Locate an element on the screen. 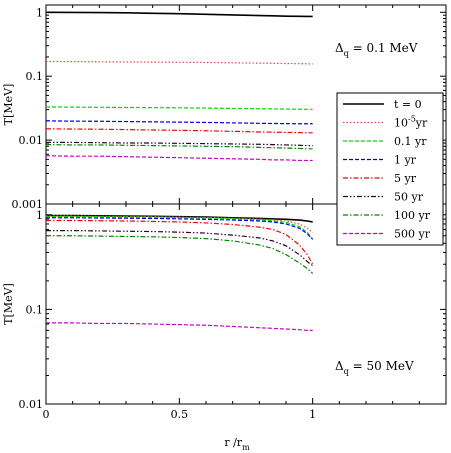 This screenshot has height=453, width=451. x-axis-labels: 0 0.5 1 r /rm is located at coordinates (180, 430).